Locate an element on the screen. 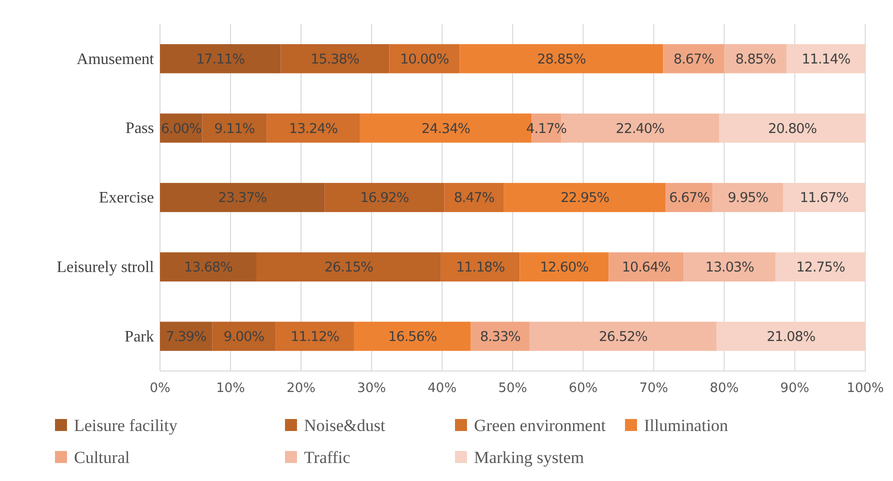 The image size is (893, 481). data-label: 22.40% is located at coordinates (640, 128).